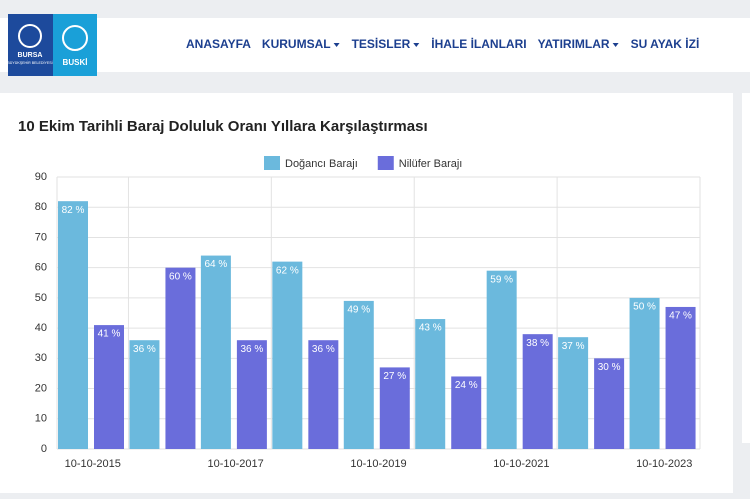 This screenshot has height=499, width=750. I want to click on value-label: 49 %, so click(358, 310).